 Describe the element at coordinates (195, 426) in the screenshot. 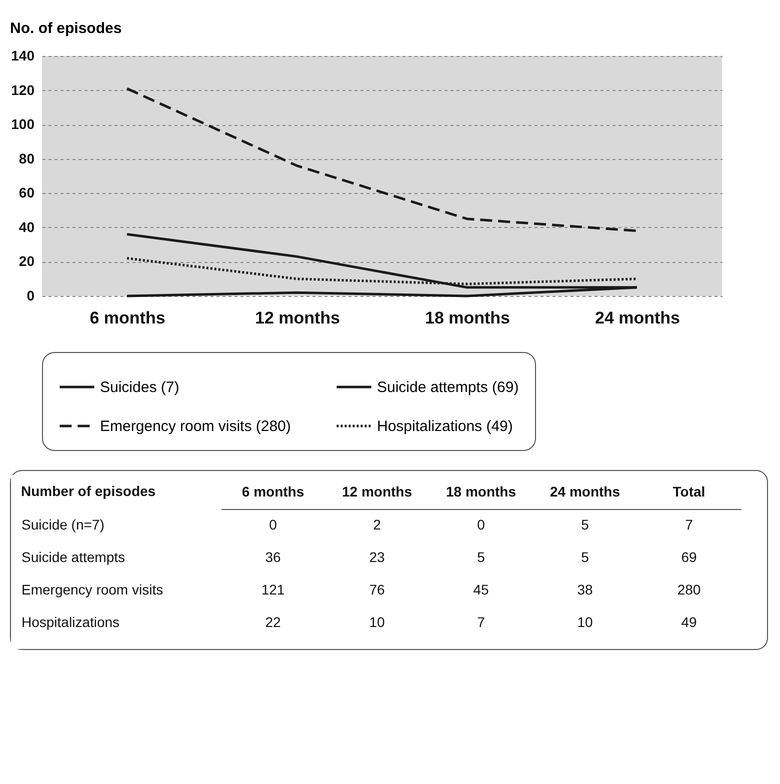

I see `legend-label: Emergency room visits (280)` at that location.